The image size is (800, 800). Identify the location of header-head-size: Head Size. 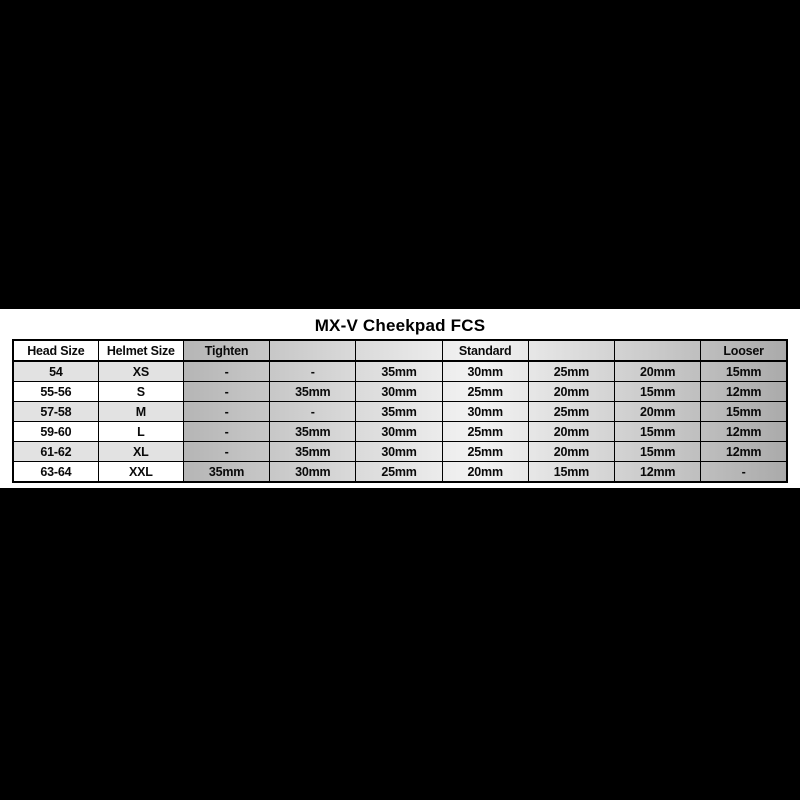
(55, 350).